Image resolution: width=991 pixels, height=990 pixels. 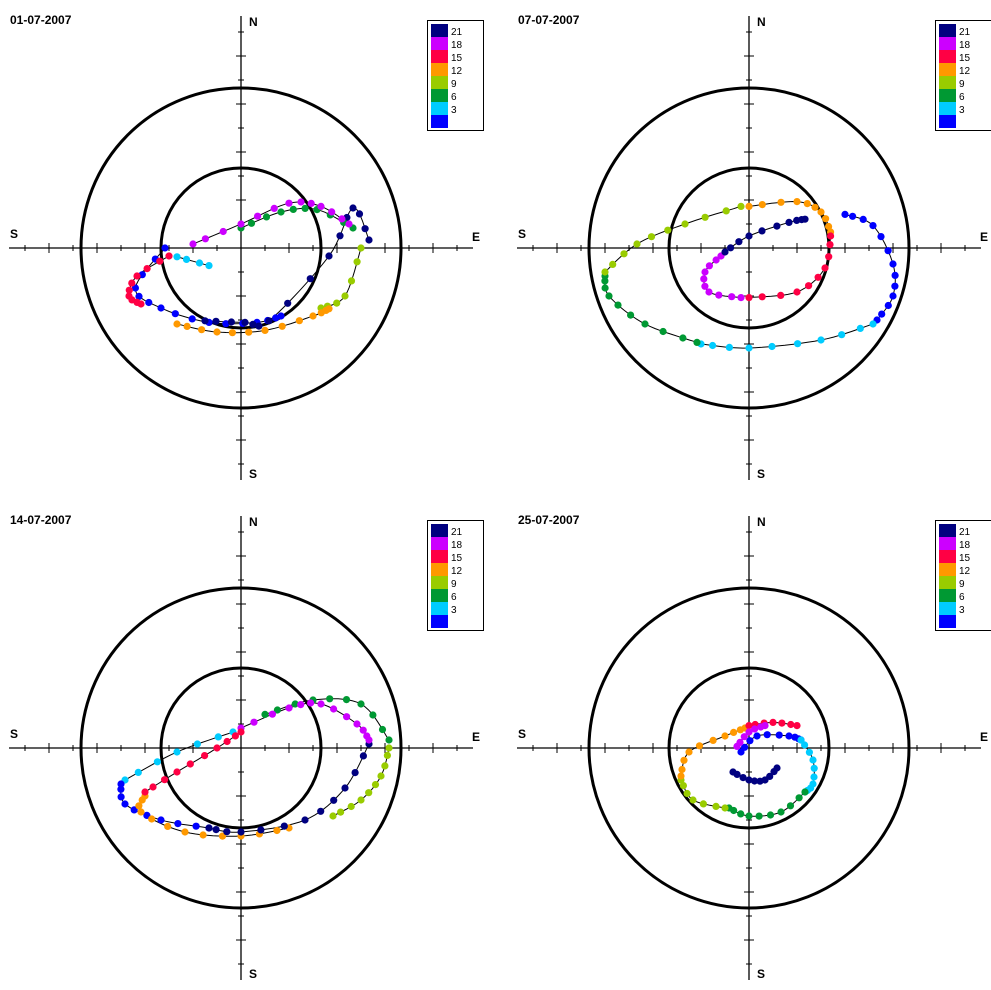 I want to click on legend-label: 3, so click(x=962, y=110).